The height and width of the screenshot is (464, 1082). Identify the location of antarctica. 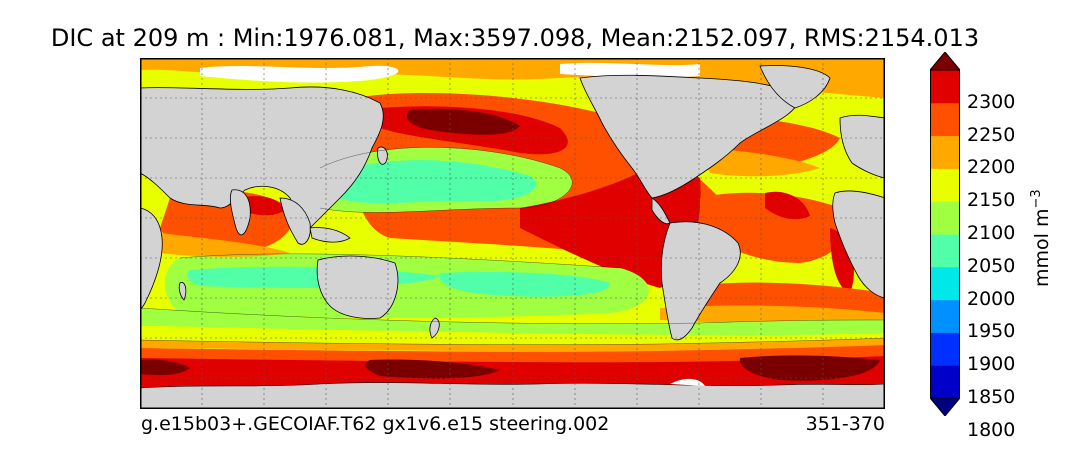
(512, 395).